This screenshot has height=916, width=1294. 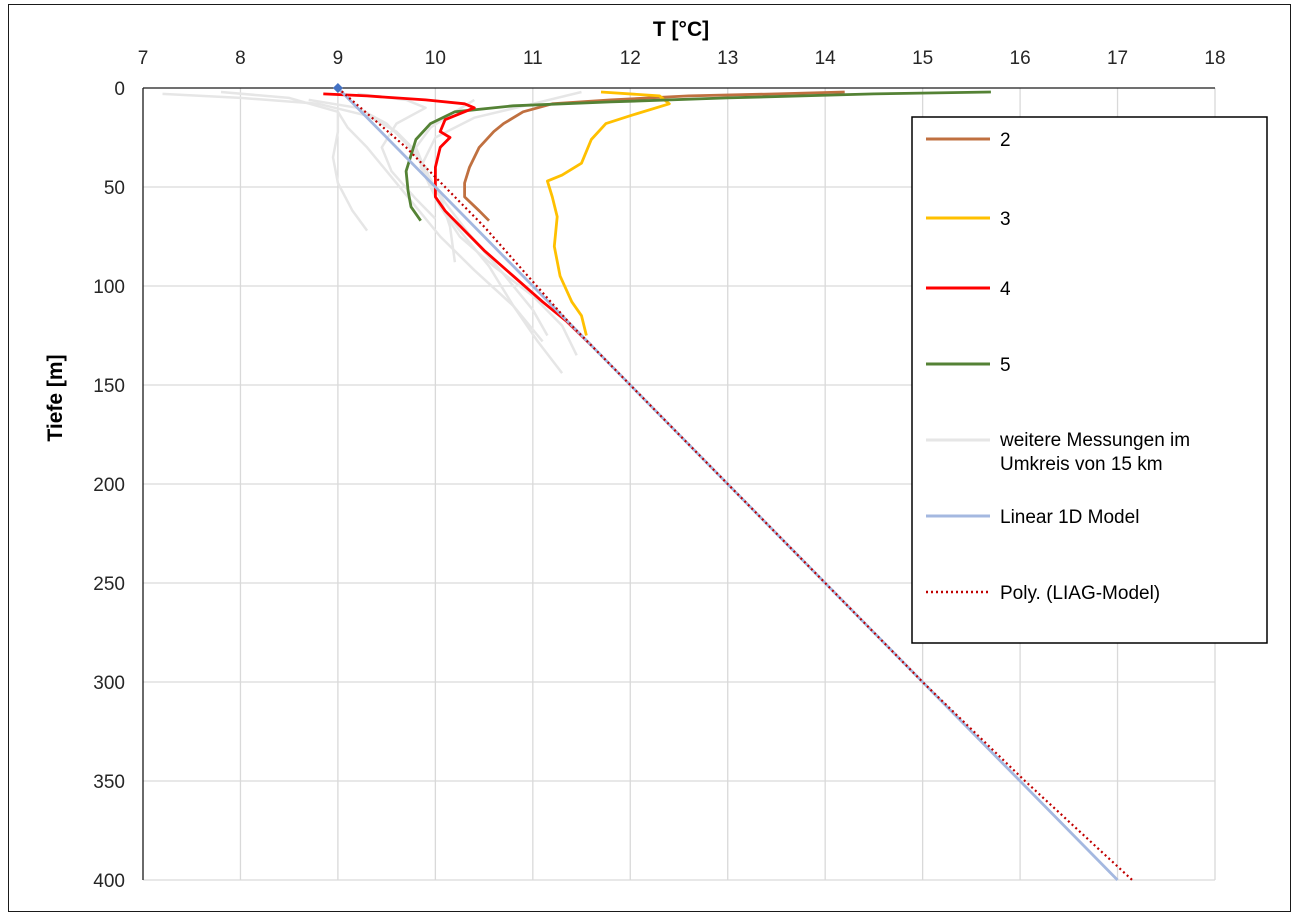 What do you see at coordinates (681, 29) in the screenshot?
I see `x-axis-title: T [°C]` at bounding box center [681, 29].